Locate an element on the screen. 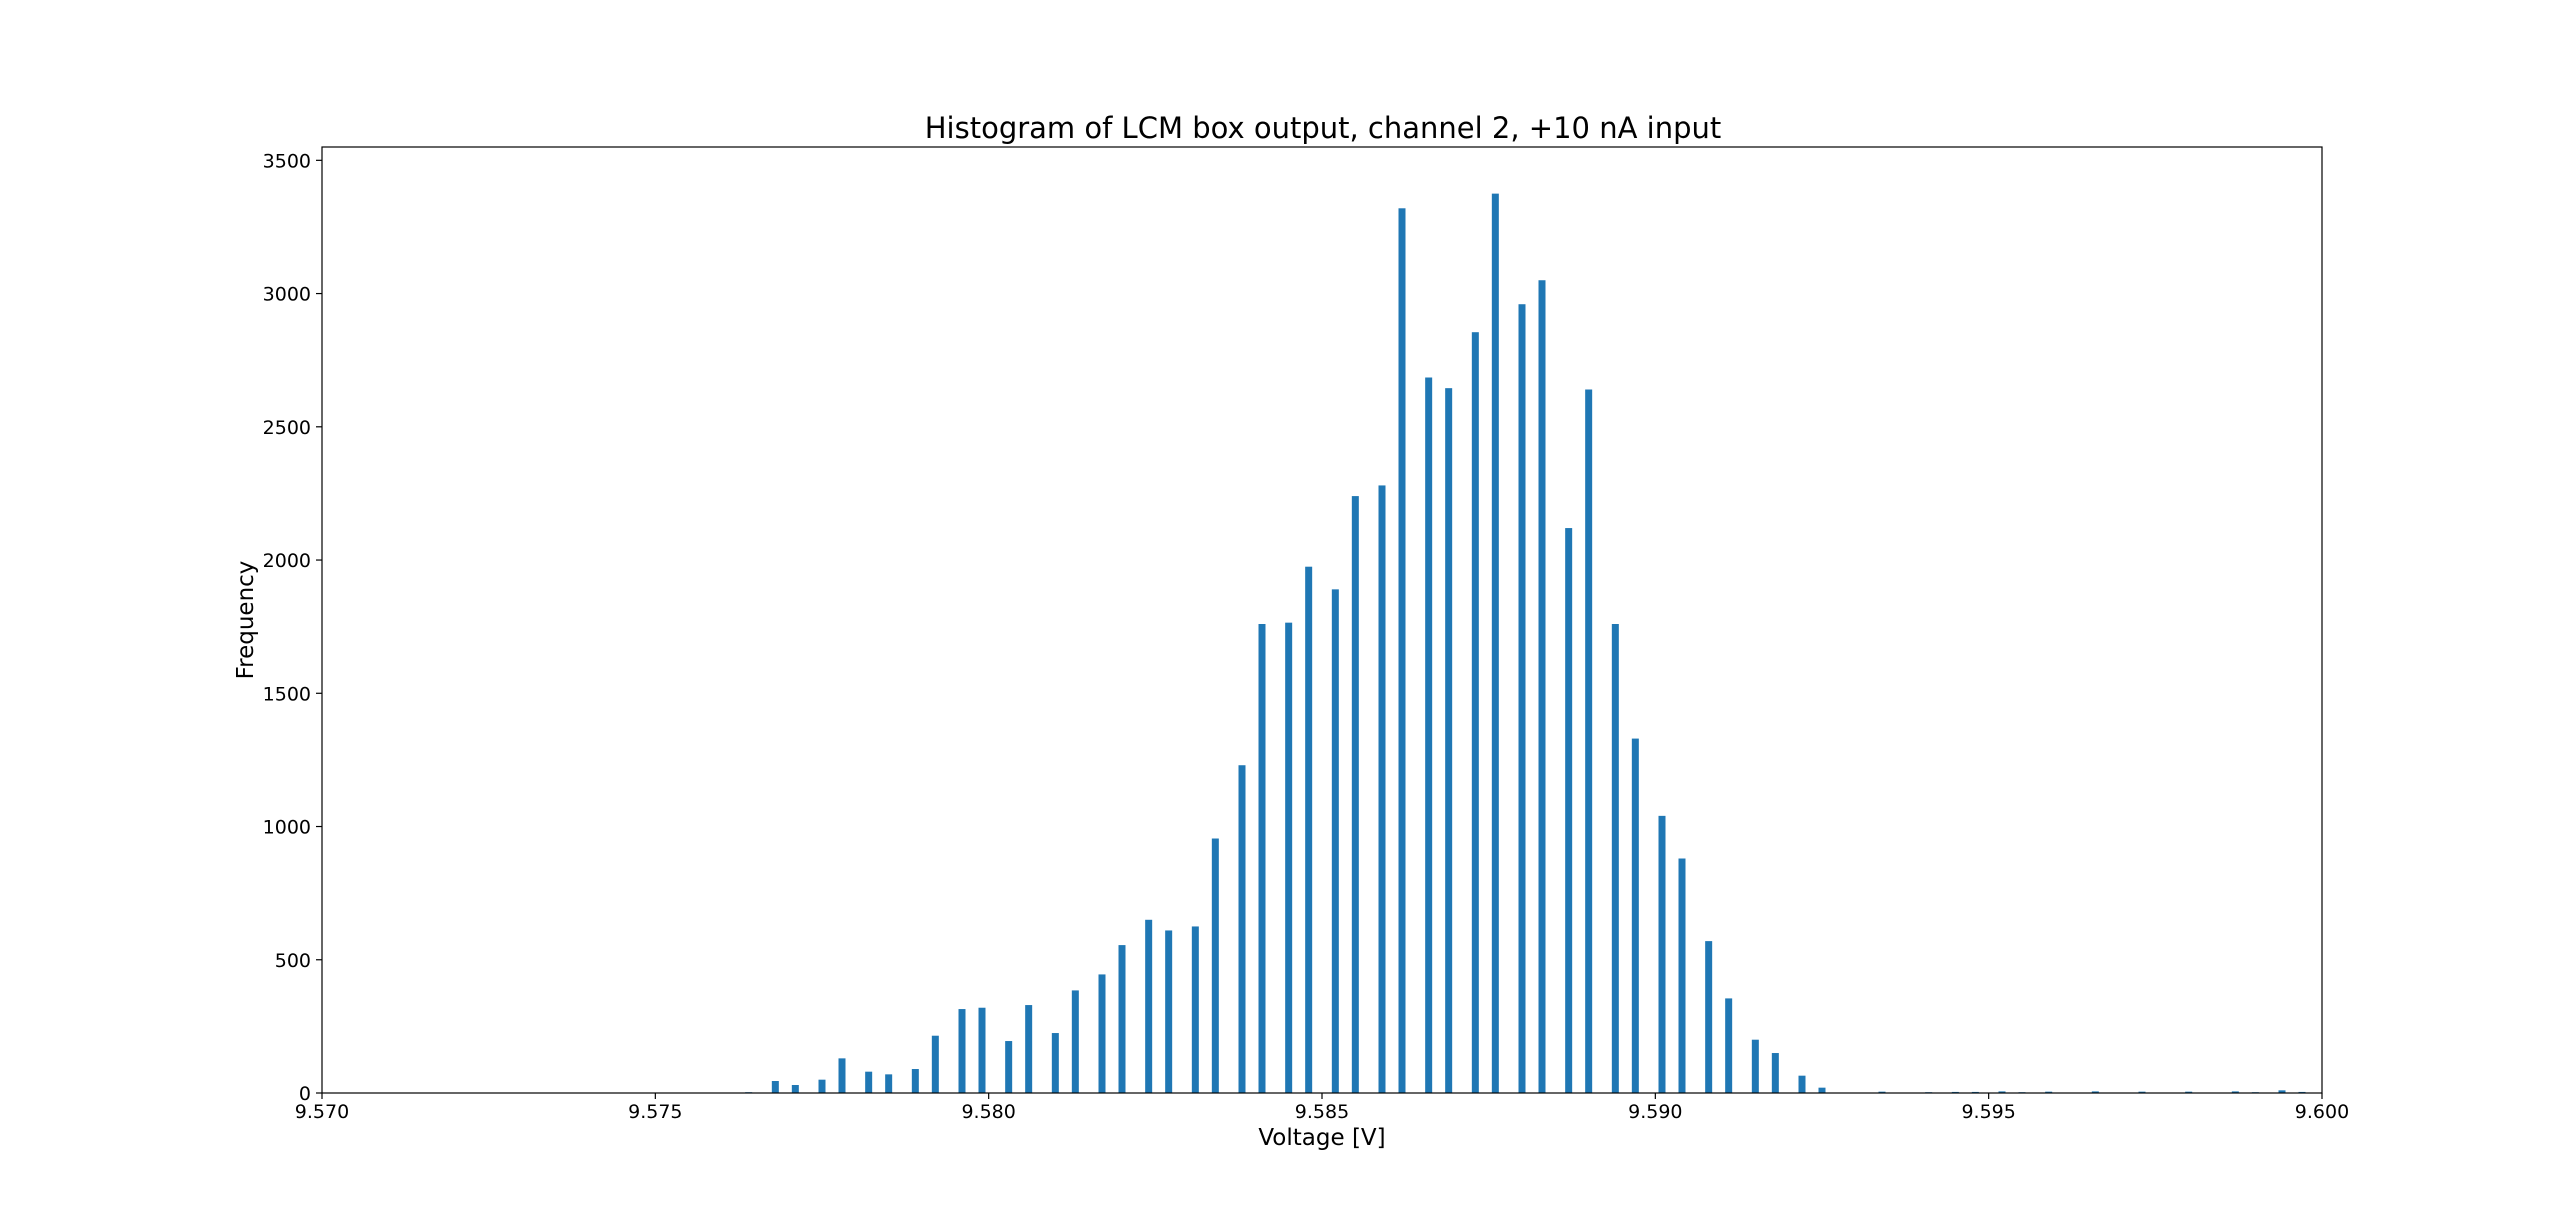 This screenshot has height=1218, width=2560. y-tick-label: 2000 is located at coordinates (287, 561).